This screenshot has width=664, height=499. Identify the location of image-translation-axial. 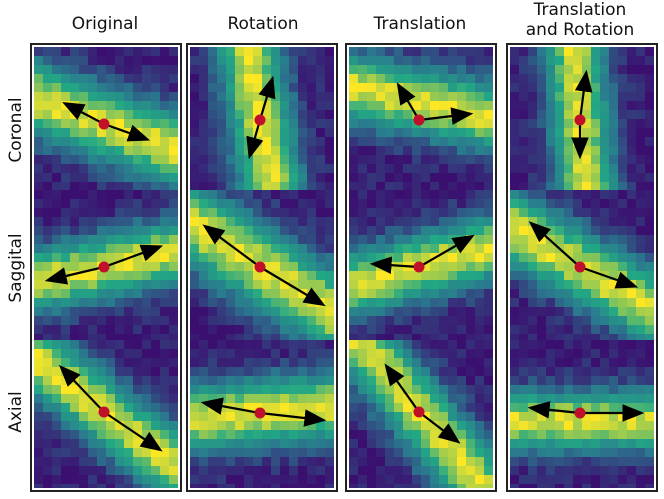
(421, 414).